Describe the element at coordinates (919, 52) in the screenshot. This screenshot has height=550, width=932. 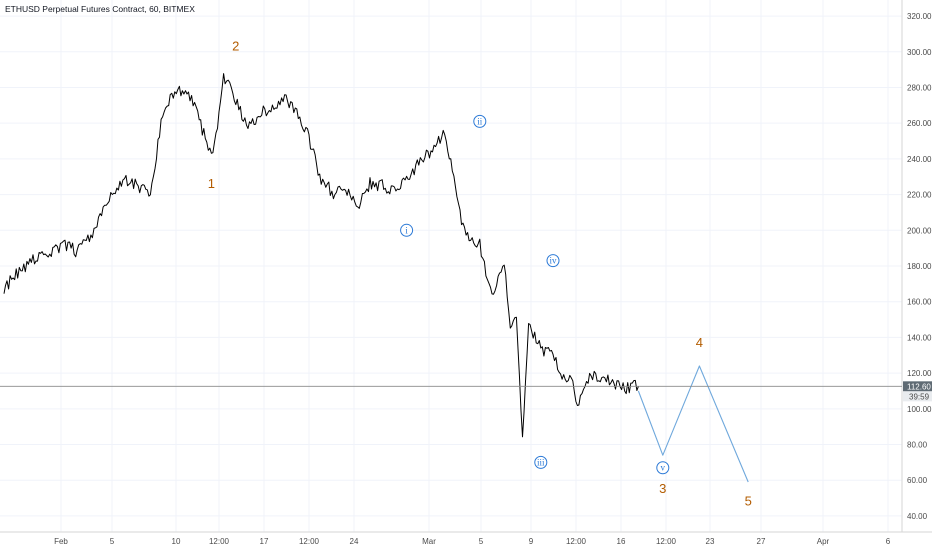
I see `y-tick-label: 300.00` at that location.